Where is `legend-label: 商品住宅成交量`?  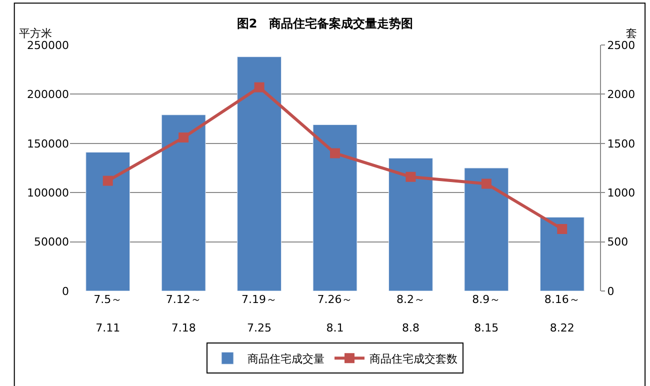
legend-label: 商品住宅成交量 is located at coordinates (286, 359).